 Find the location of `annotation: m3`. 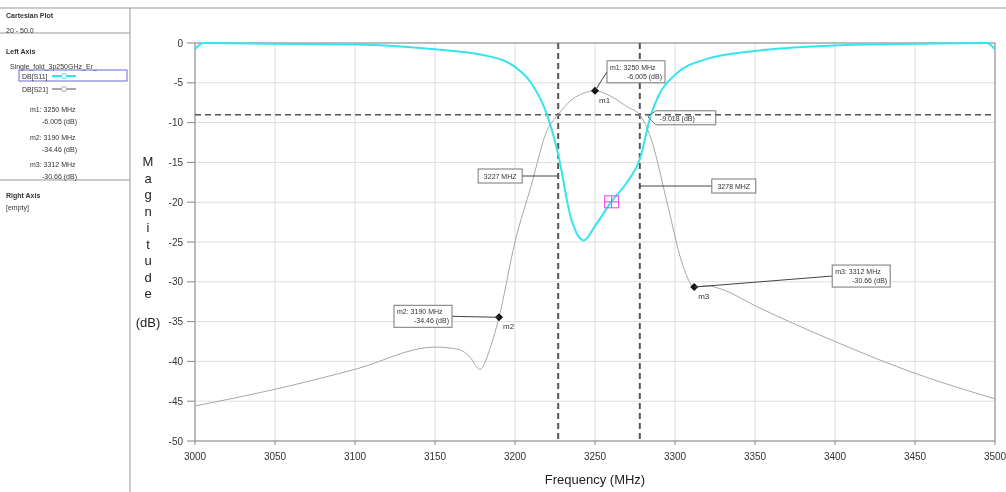

annotation: m3 is located at coordinates (704, 297).